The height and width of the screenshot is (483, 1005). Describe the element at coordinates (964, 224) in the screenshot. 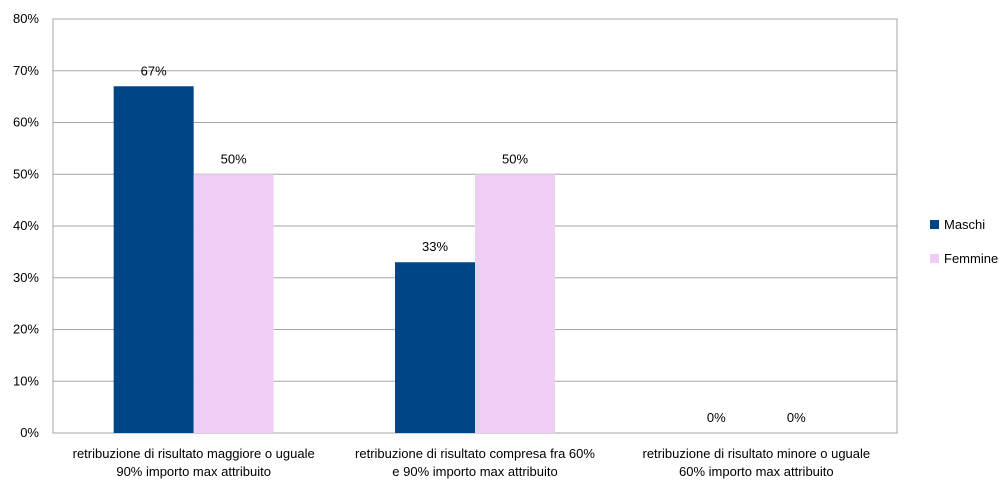

I see `legend-label: Maschi` at that location.